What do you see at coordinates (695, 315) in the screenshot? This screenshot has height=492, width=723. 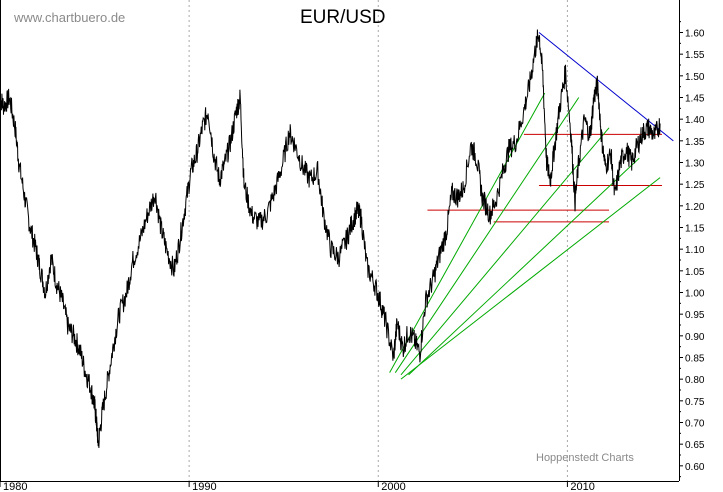 I see `y-tick-label: 0.95` at bounding box center [695, 315].